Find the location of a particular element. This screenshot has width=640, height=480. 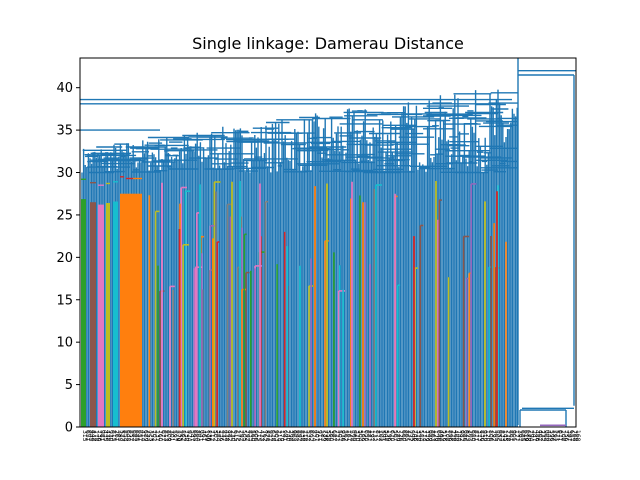

leaf-label: 120 is located at coordinates (487, 436).